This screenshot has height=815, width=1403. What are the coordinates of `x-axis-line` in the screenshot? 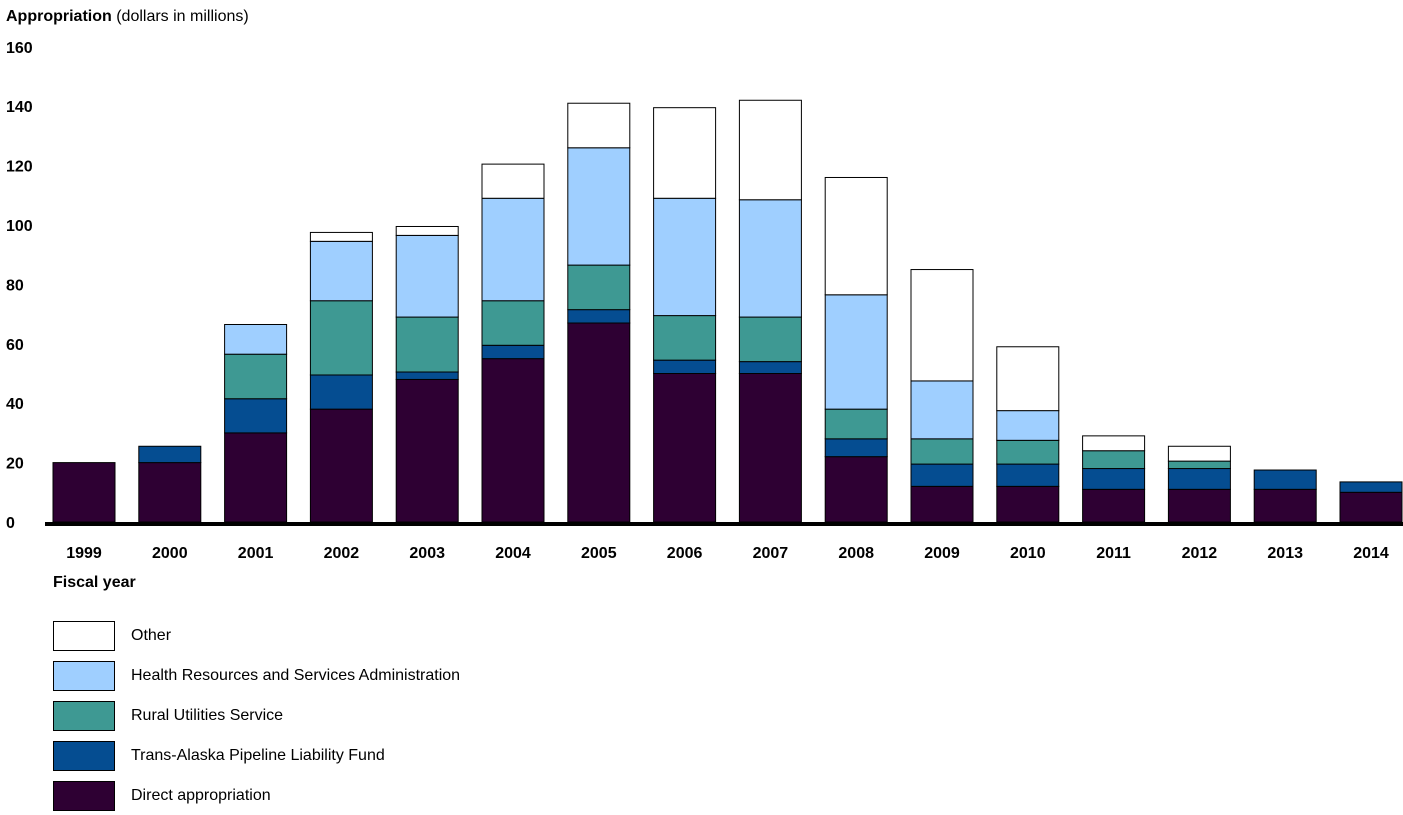 It's located at (724, 524).